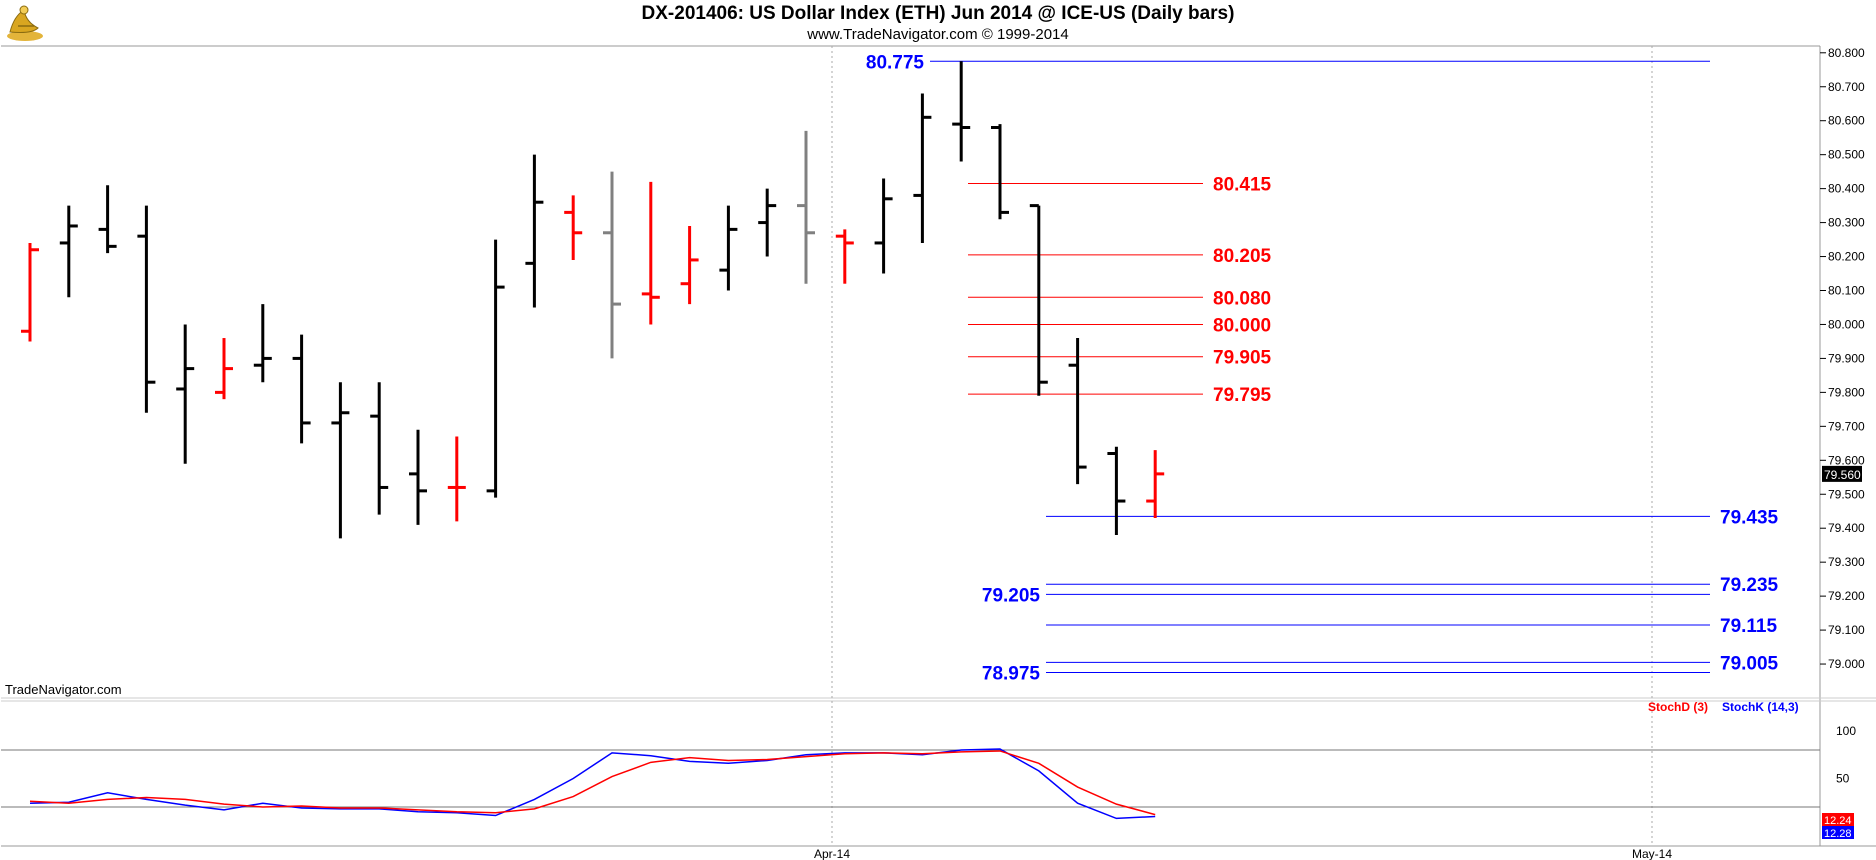 The height and width of the screenshot is (860, 1876). I want to click on stoch-k-readout-box, so click(1838, 832).